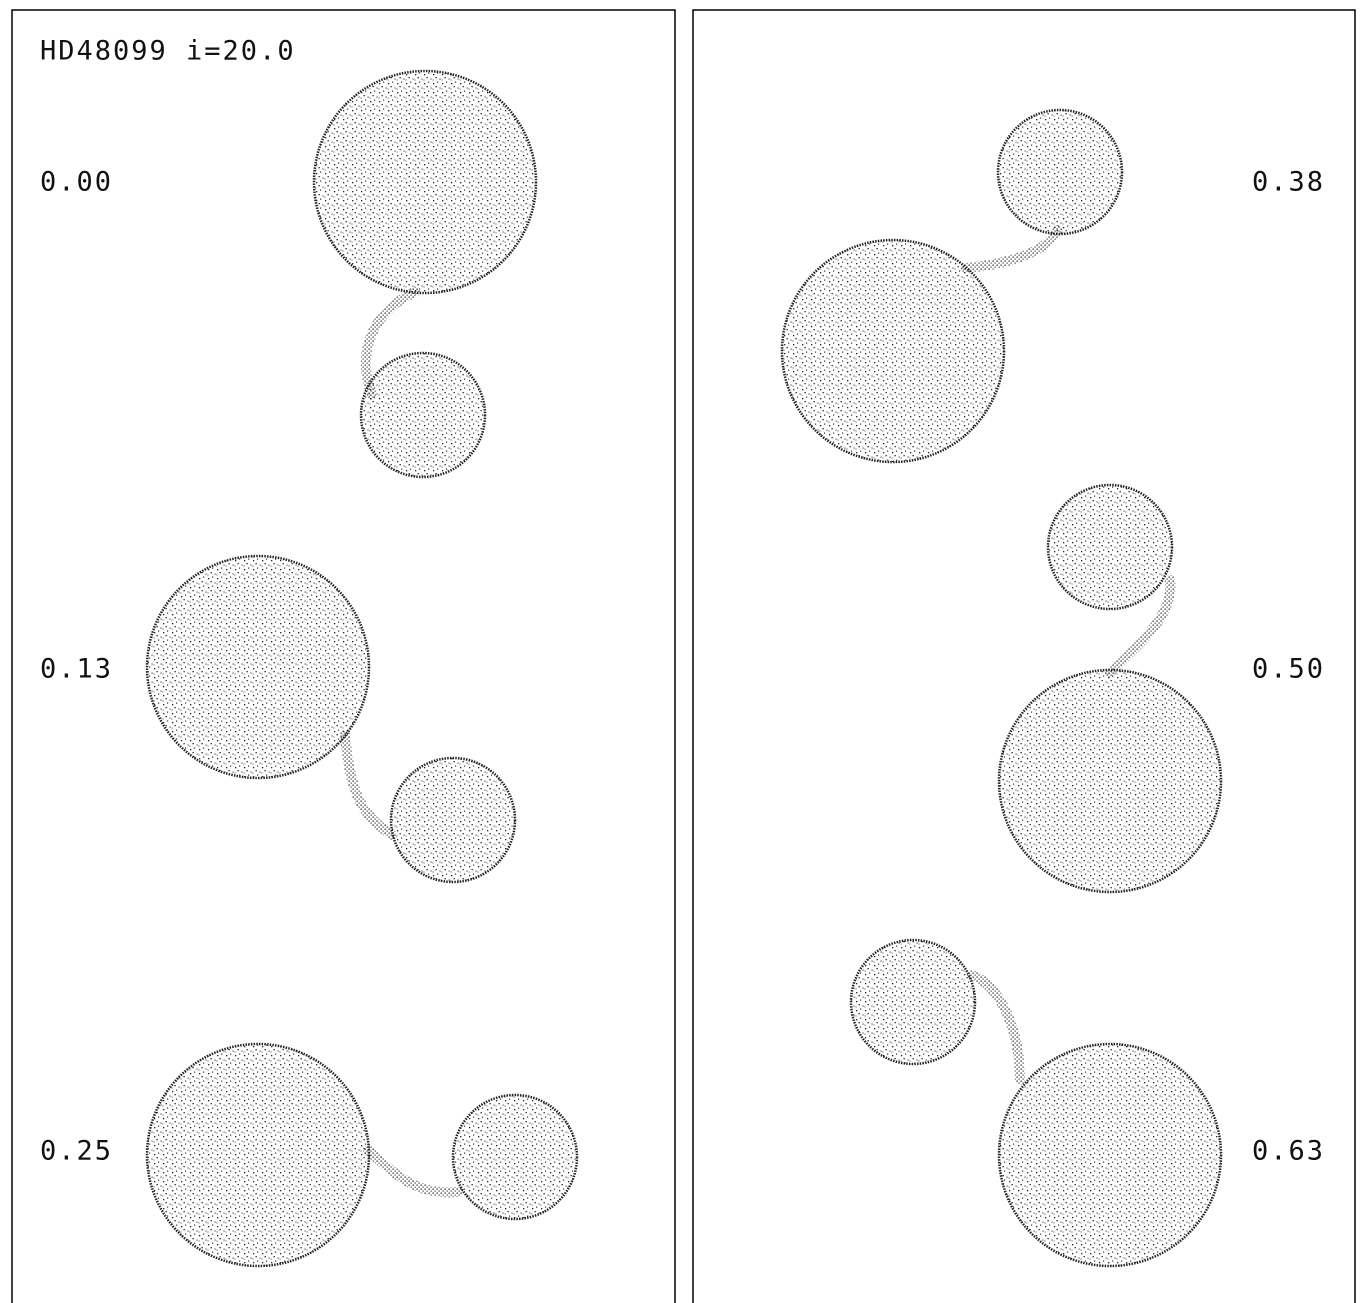 The width and height of the screenshot is (1364, 1303). What do you see at coordinates (76, 182) in the screenshot?
I see `phase-label: 0.00` at bounding box center [76, 182].